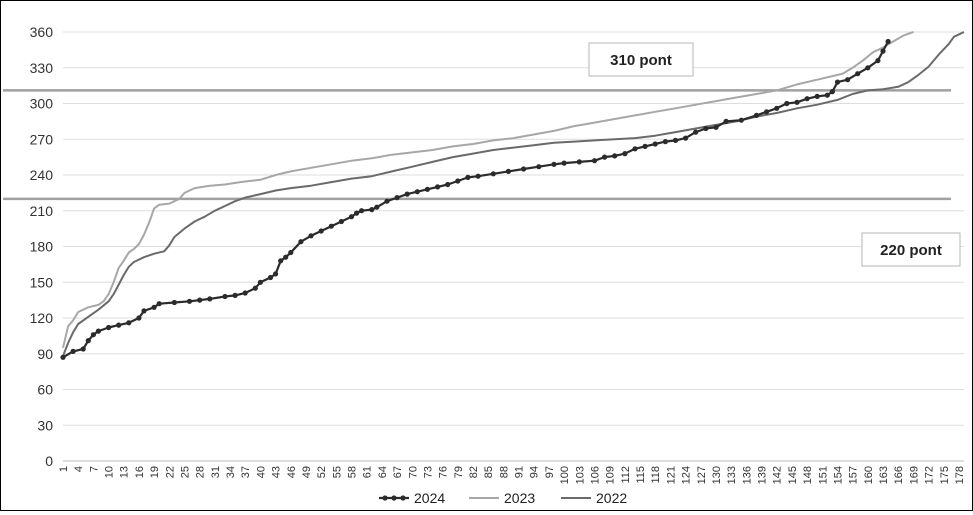 This screenshot has height=515, width=973. What do you see at coordinates (565, 475) in the screenshot?
I see `x-tick-label-100: 100` at bounding box center [565, 475].